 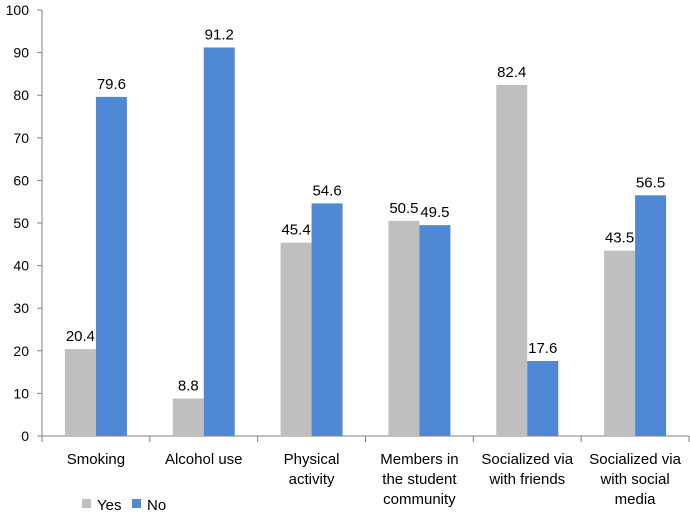 What do you see at coordinates (21, 138) in the screenshot?
I see `y-tick-label: 70` at bounding box center [21, 138].